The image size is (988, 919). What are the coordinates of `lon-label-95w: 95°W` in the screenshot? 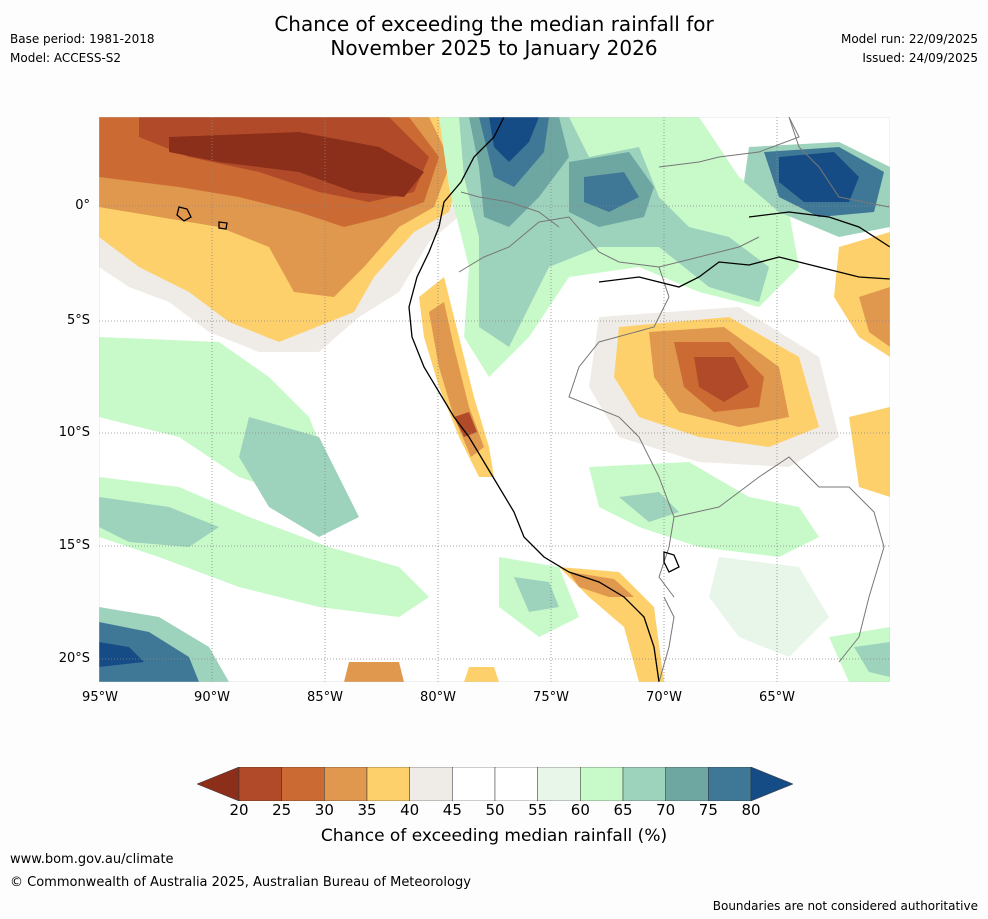 It's located at (100, 697).